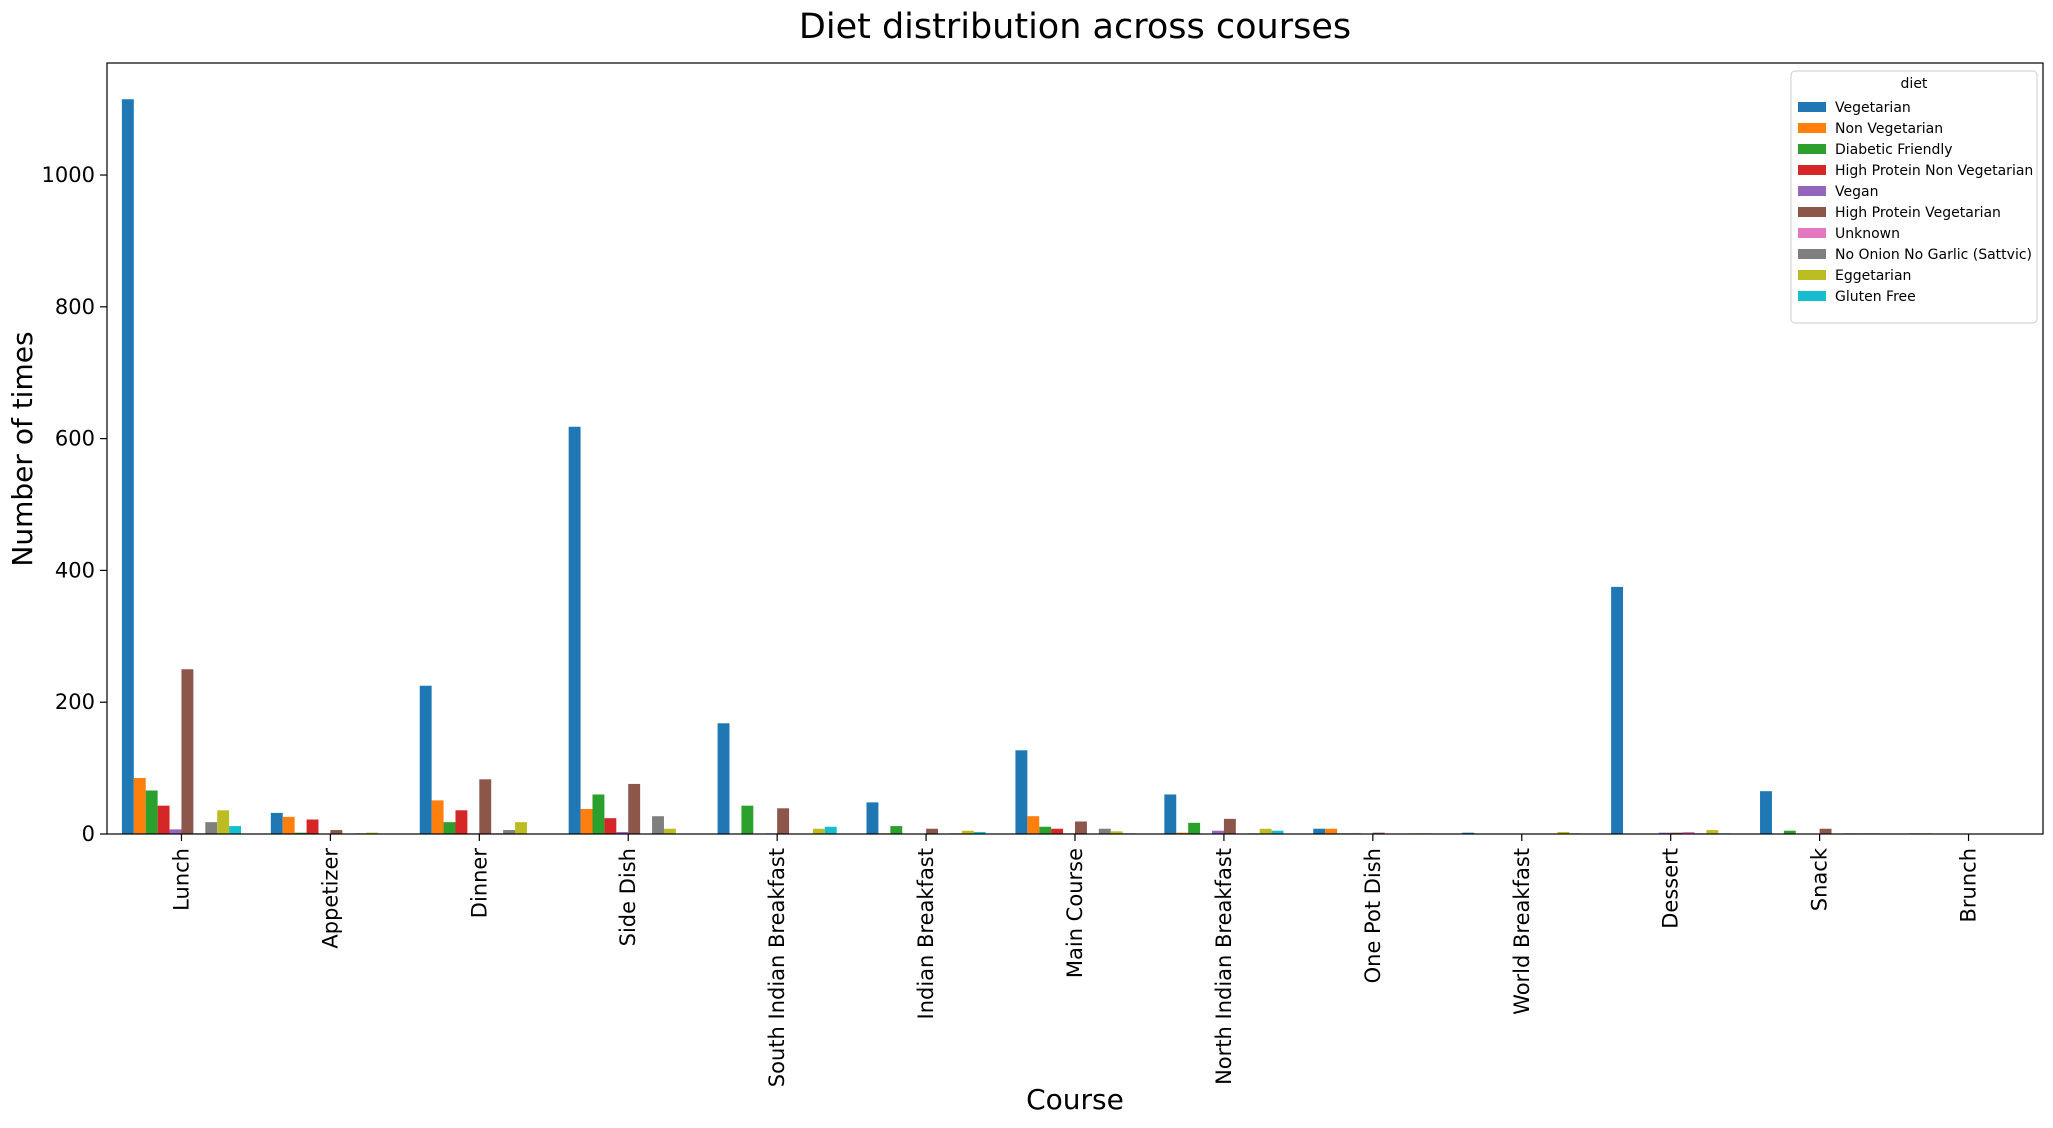 The height and width of the screenshot is (1128, 2053). Describe the element at coordinates (75, 570) in the screenshot. I see `y-tick-label-2: 400` at that location.